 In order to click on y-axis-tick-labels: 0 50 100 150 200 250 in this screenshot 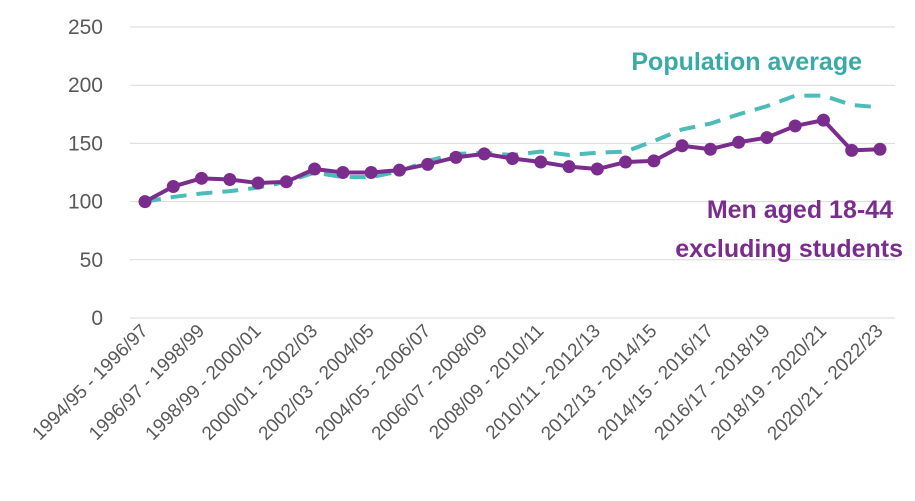, I will do `click(85, 173)`.